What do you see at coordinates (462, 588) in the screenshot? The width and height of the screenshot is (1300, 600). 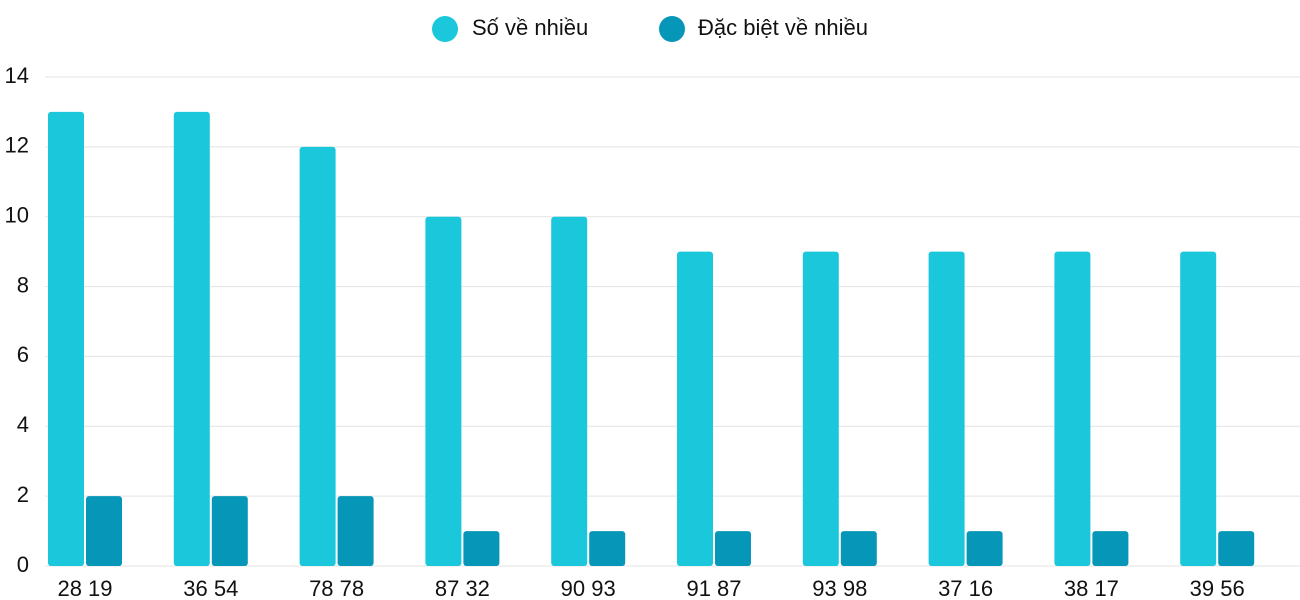 I see `x-tick-label: 87 32` at bounding box center [462, 588].